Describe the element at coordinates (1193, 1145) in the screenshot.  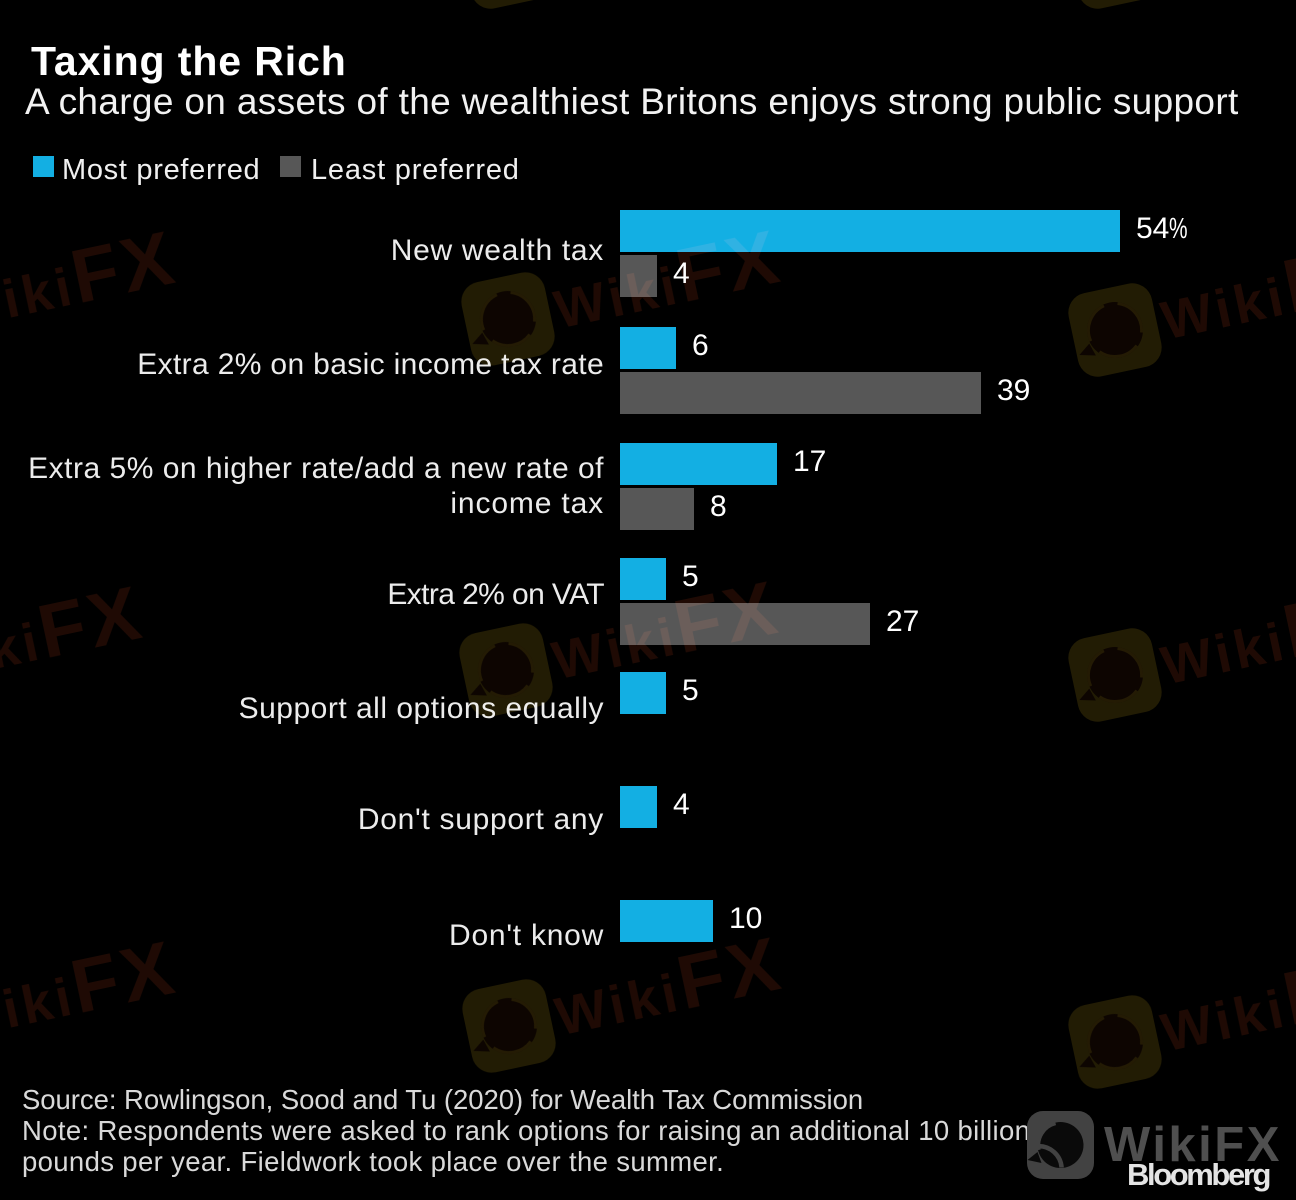
I see `svg-text: WikiFX` at that location.